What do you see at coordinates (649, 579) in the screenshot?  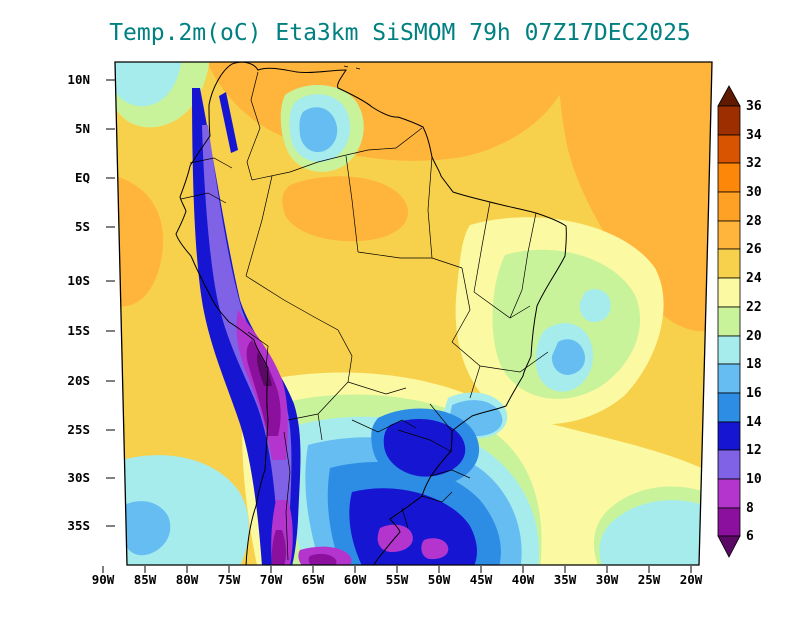 I see `lon-label: 25W` at bounding box center [649, 579].